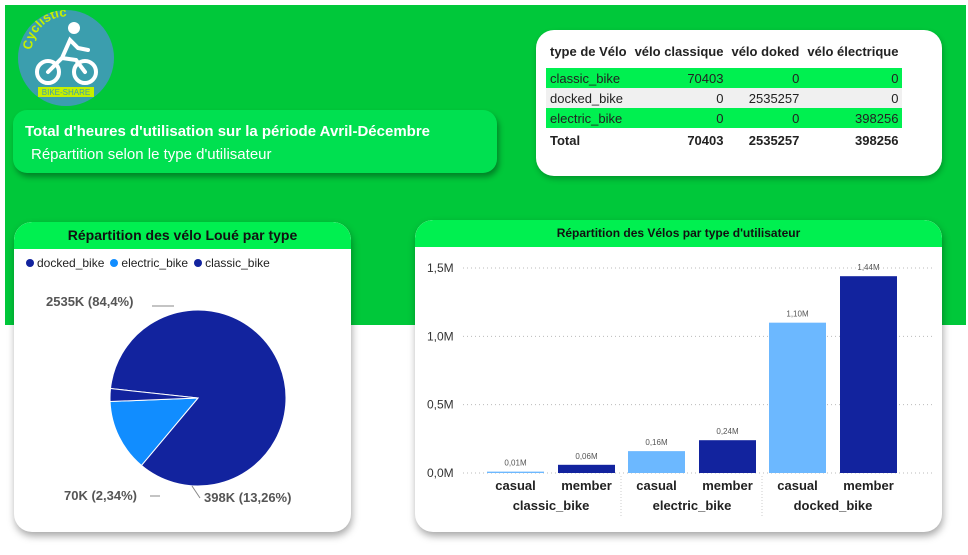 The image size is (968, 555). What do you see at coordinates (679, 78) in the screenshot?
I see `cell-value: 70403` at bounding box center [679, 78].